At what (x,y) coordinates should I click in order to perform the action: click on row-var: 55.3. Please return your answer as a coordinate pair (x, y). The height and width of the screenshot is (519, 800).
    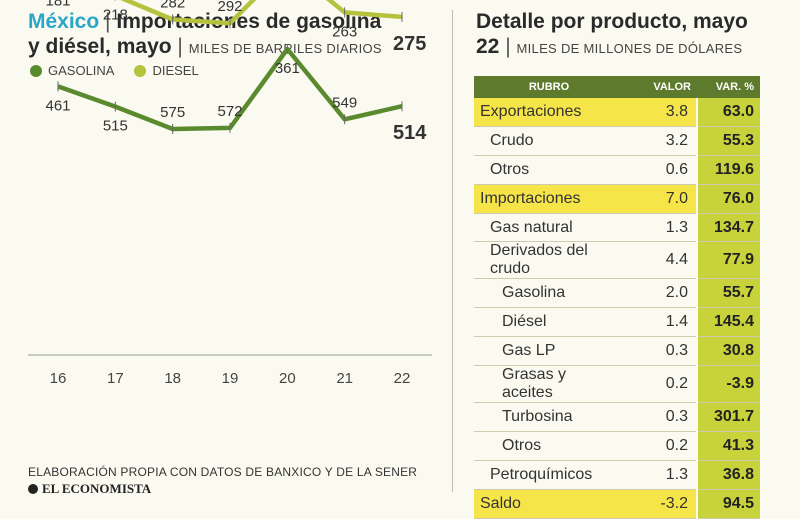
    Looking at the image, I should click on (728, 141).